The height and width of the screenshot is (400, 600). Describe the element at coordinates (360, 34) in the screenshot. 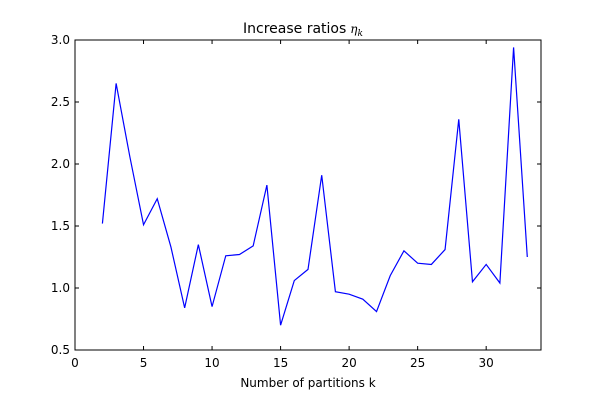

I see `chart-title-subscript: k` at that location.